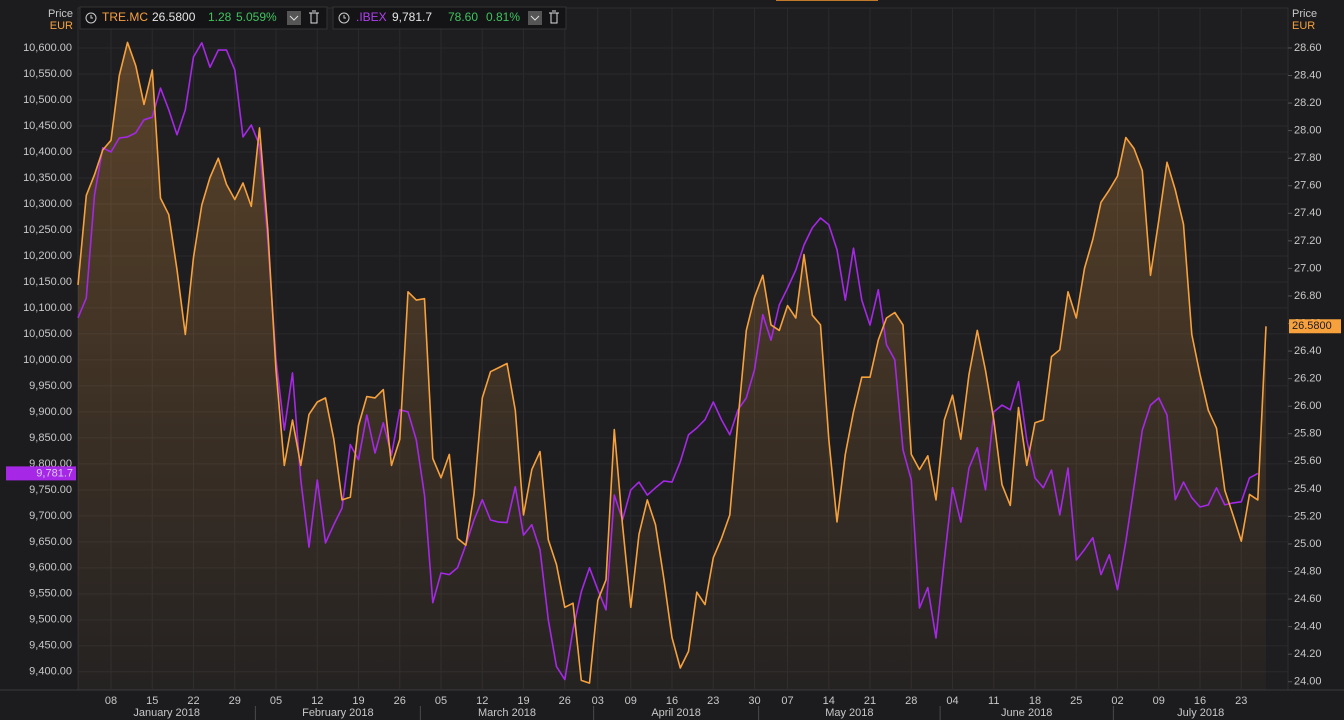 Image resolution: width=1344 pixels, height=720 pixels. I want to click on month-label: May 2018, so click(849, 713).